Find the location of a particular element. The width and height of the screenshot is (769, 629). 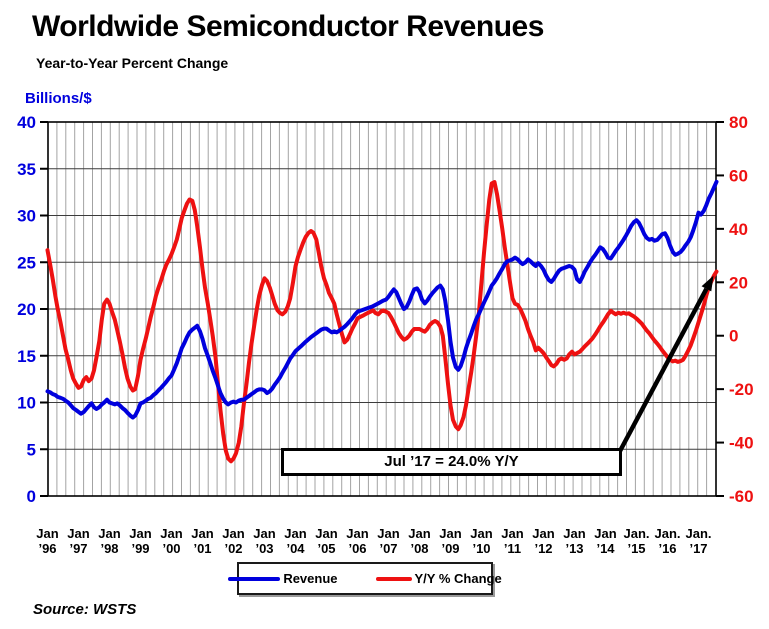

source-note: Source: WSTS is located at coordinates (85, 609).